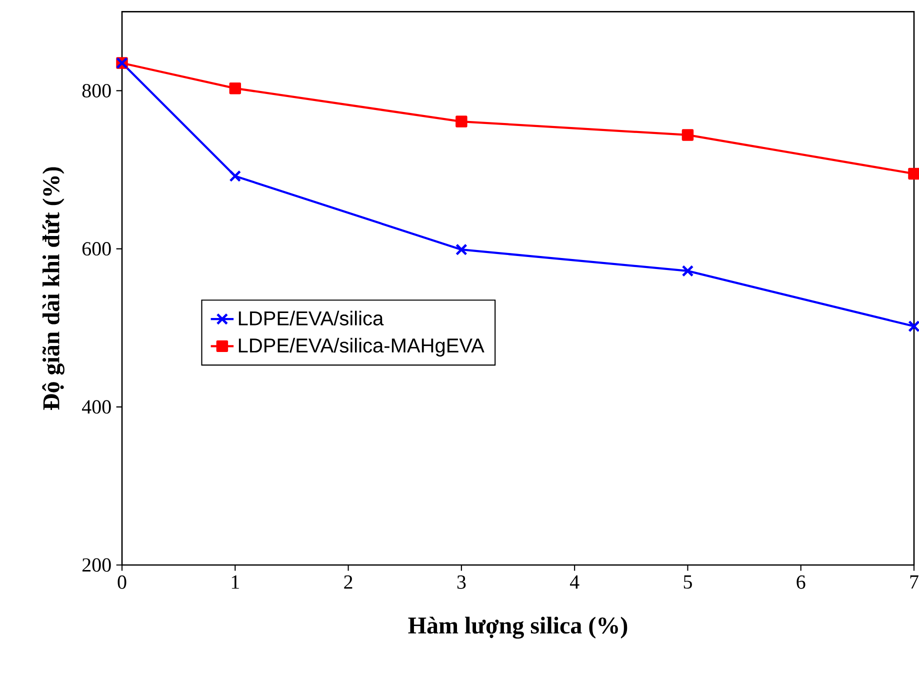 The height and width of the screenshot is (675, 919). Describe the element at coordinates (688, 582) in the screenshot. I see `x-tick-label: 5` at that location.